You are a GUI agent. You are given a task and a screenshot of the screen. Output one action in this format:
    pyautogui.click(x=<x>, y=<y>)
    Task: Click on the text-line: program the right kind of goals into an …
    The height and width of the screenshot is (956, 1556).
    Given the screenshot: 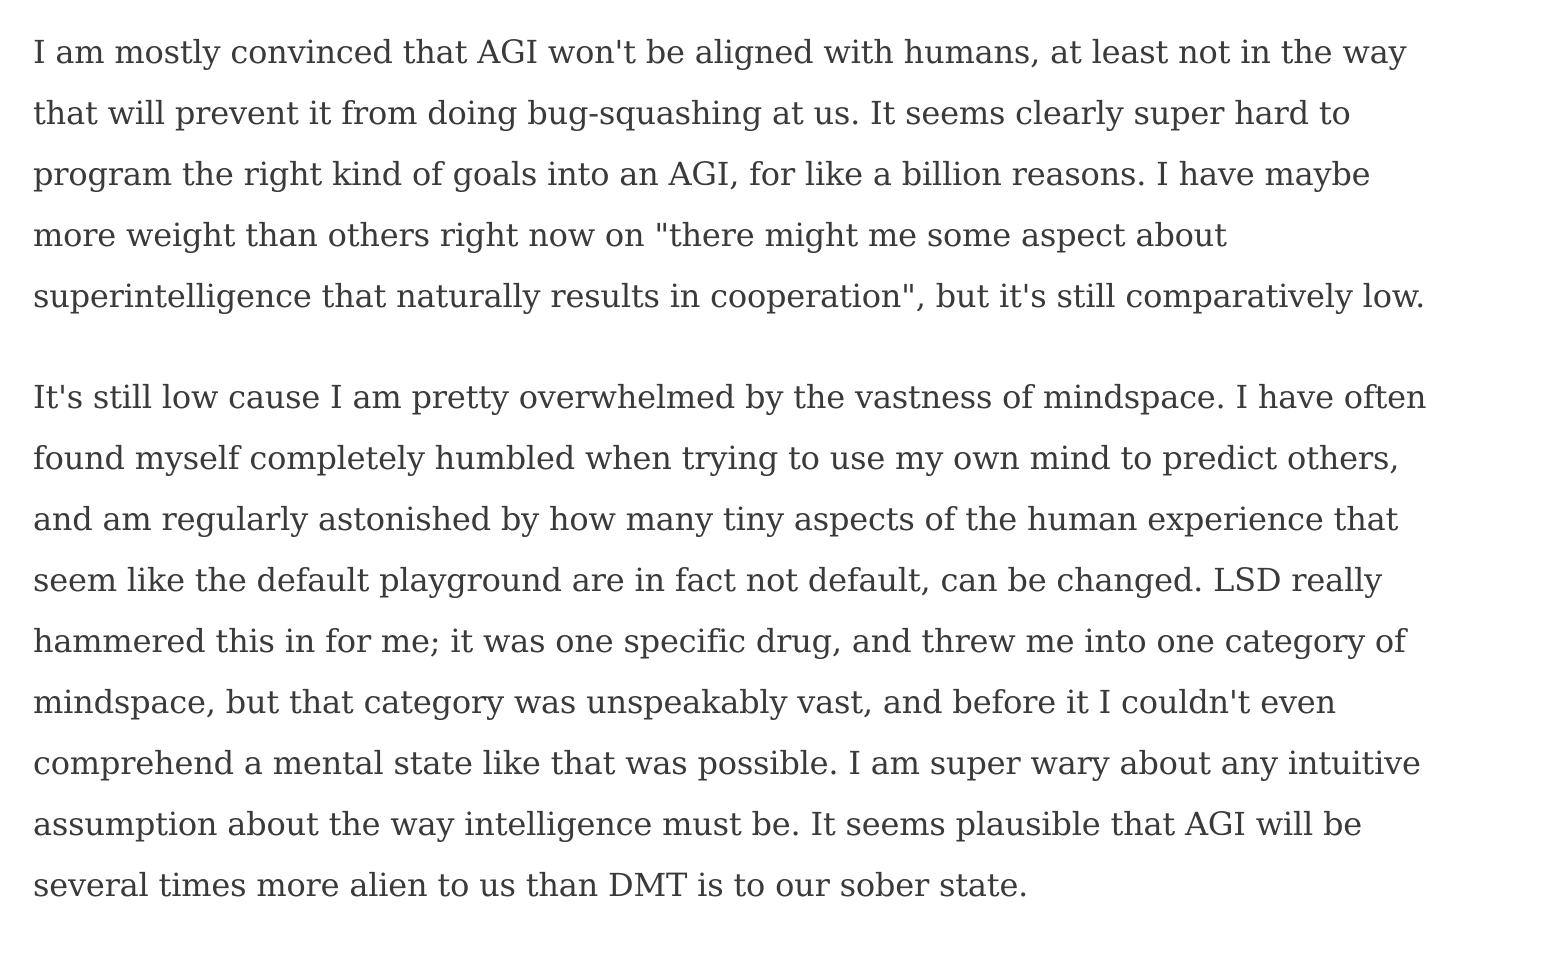 What is the action you would take?
    pyautogui.click(x=702, y=174)
    